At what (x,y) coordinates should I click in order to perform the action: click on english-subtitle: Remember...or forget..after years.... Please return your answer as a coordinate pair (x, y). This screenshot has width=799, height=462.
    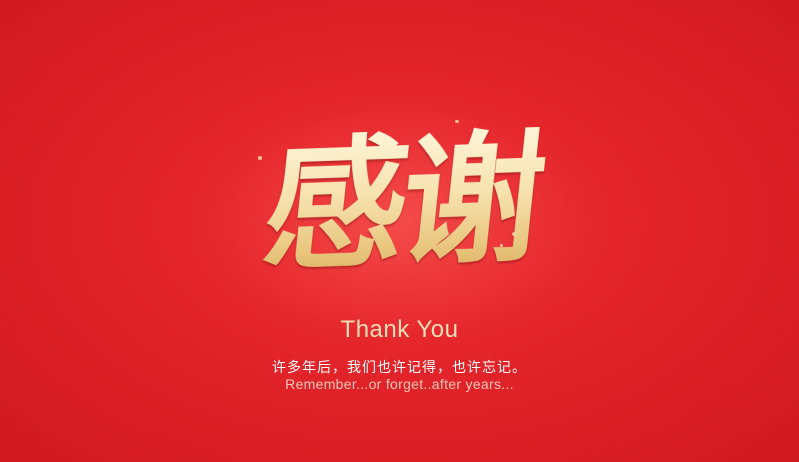
    Looking at the image, I should click on (399, 384).